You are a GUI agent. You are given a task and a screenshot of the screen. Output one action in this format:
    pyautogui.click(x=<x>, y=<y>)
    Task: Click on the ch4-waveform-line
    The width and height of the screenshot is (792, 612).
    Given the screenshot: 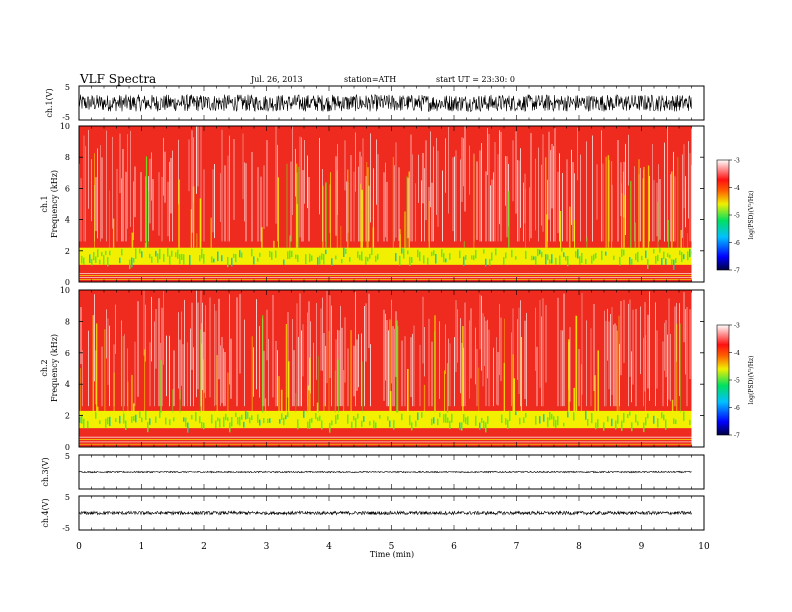 What is the action you would take?
    pyautogui.click(x=385, y=513)
    